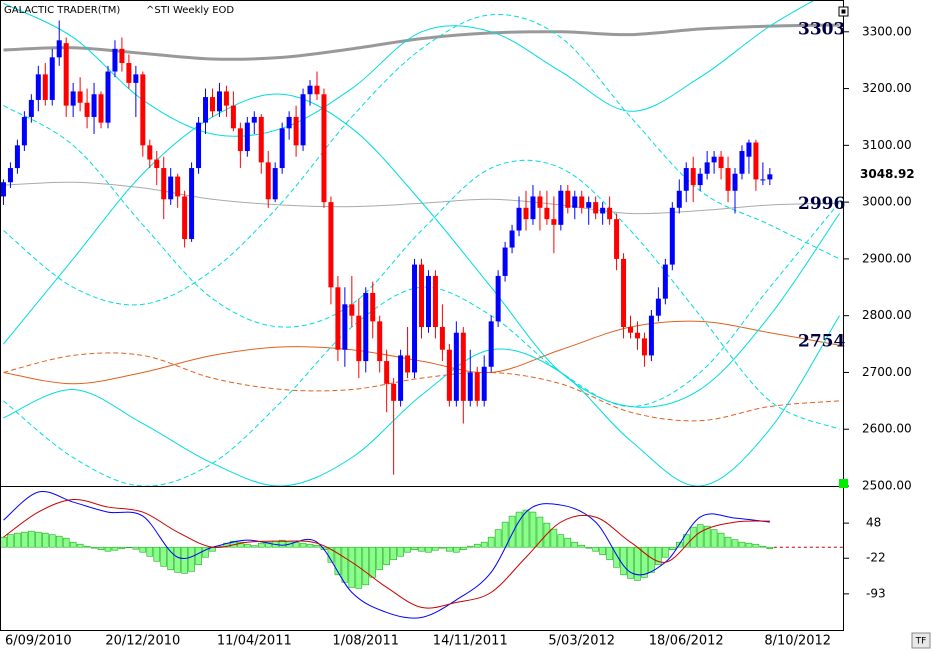  I want to click on y-tick-label: 3000.00, so click(887, 202).